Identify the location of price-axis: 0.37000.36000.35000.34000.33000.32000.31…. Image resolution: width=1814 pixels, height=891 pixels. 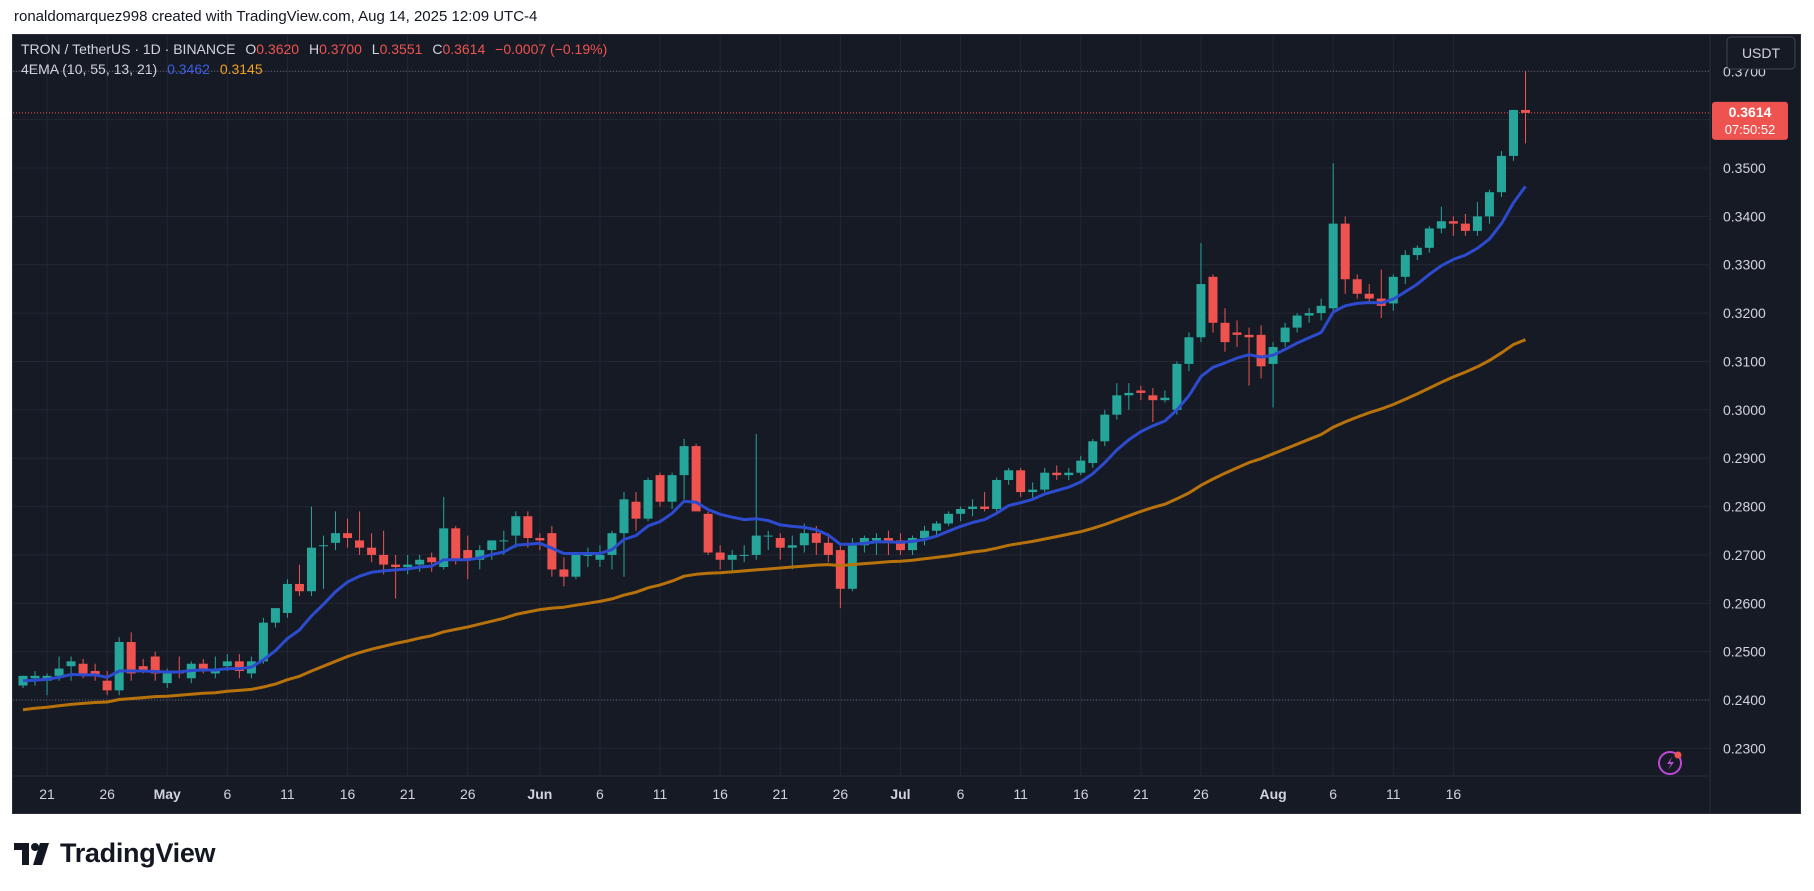
(1744, 409).